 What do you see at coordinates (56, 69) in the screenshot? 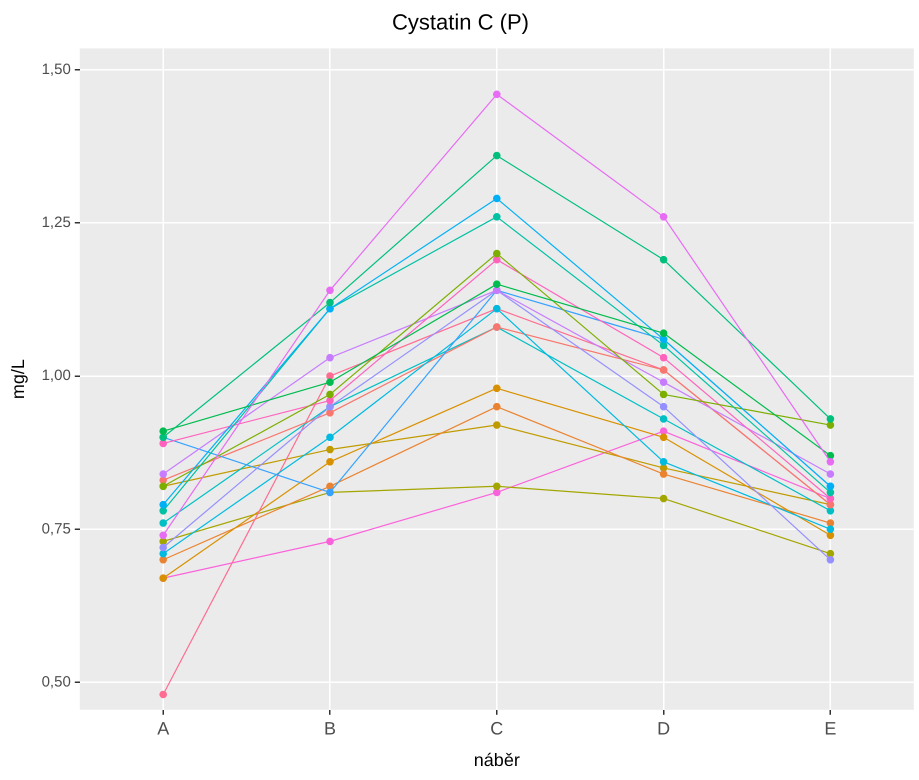
I see `y-tick-label: 1,50` at bounding box center [56, 69].